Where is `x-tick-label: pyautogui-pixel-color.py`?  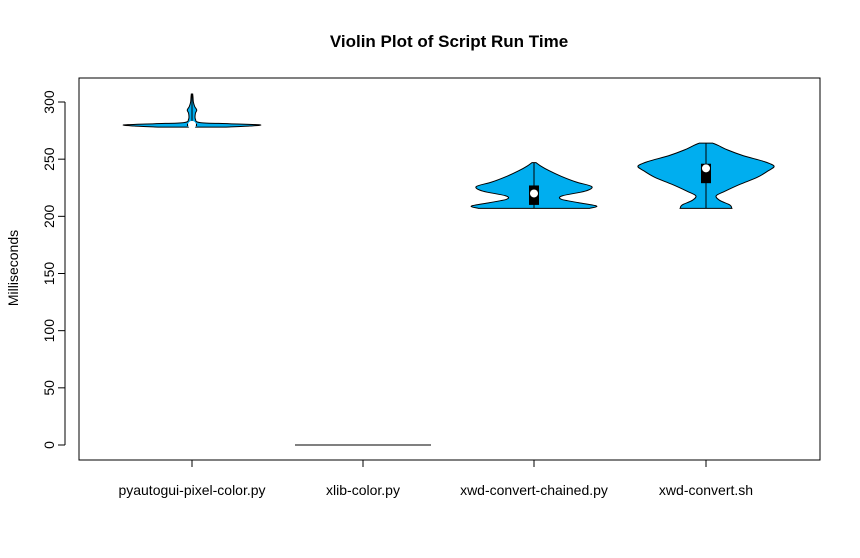 x-tick-label: pyautogui-pixel-color.py is located at coordinates (191, 490).